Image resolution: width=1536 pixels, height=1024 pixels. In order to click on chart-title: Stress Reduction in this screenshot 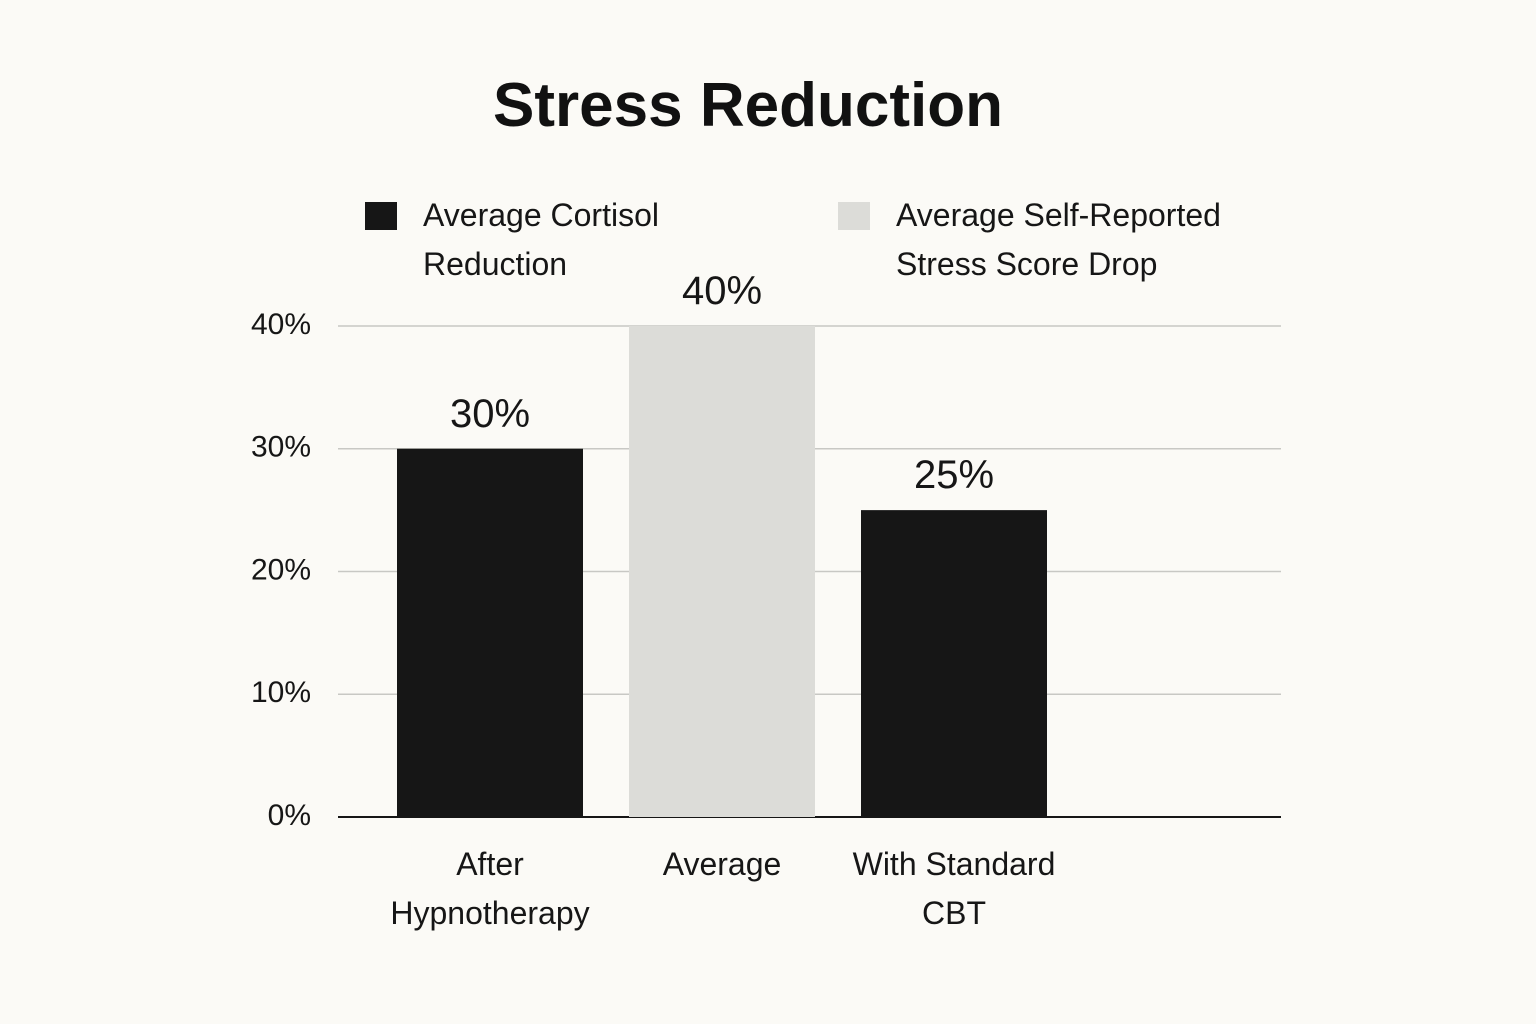, I will do `click(748, 105)`.